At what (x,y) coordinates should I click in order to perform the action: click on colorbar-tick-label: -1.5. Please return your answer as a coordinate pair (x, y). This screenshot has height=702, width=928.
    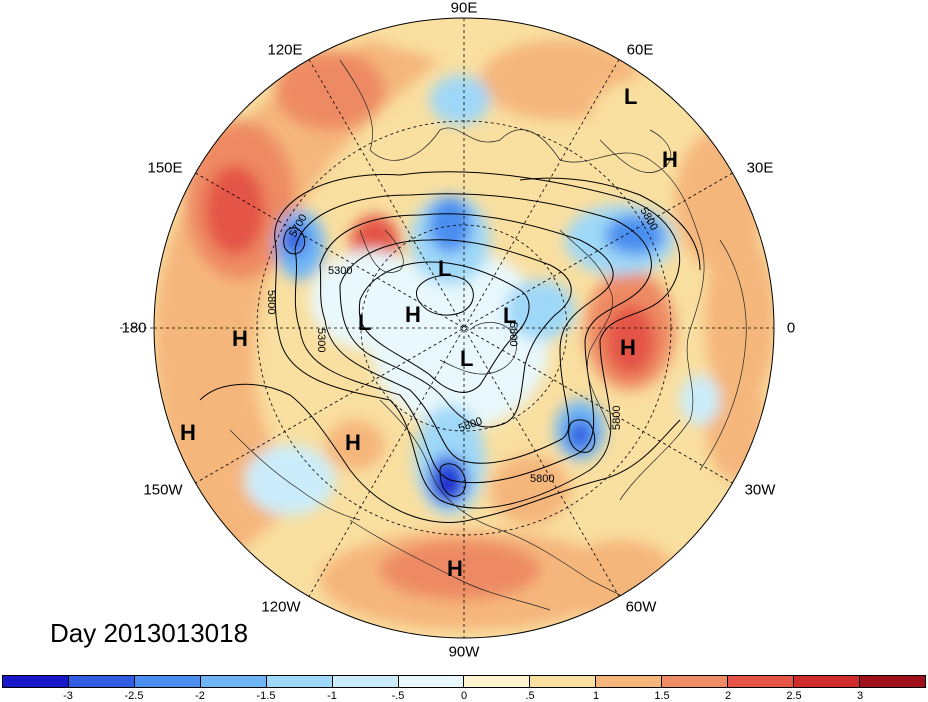
    Looking at the image, I should click on (266, 696).